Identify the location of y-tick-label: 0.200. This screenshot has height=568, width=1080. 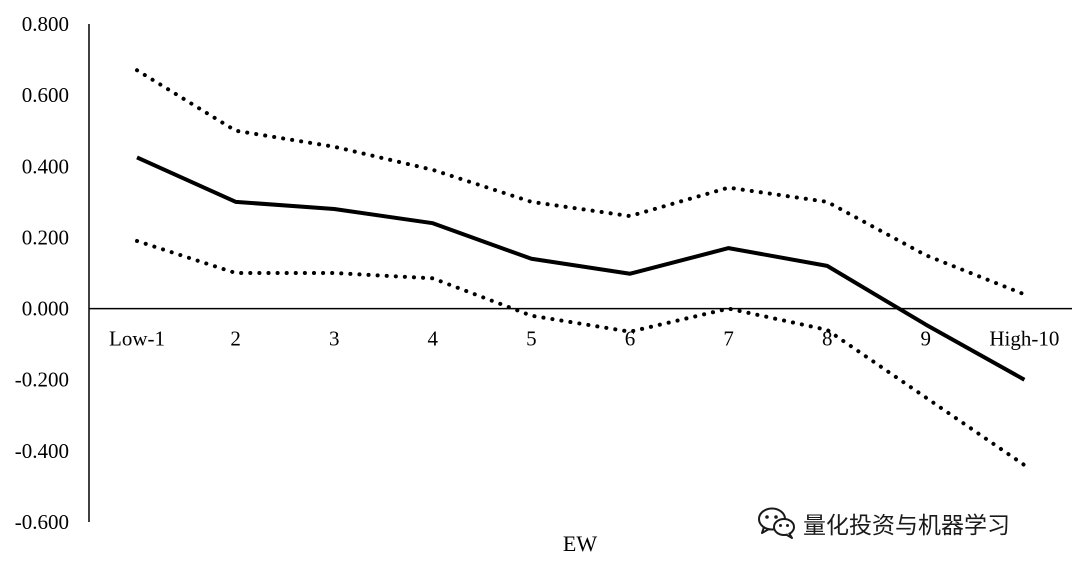
(45, 237).